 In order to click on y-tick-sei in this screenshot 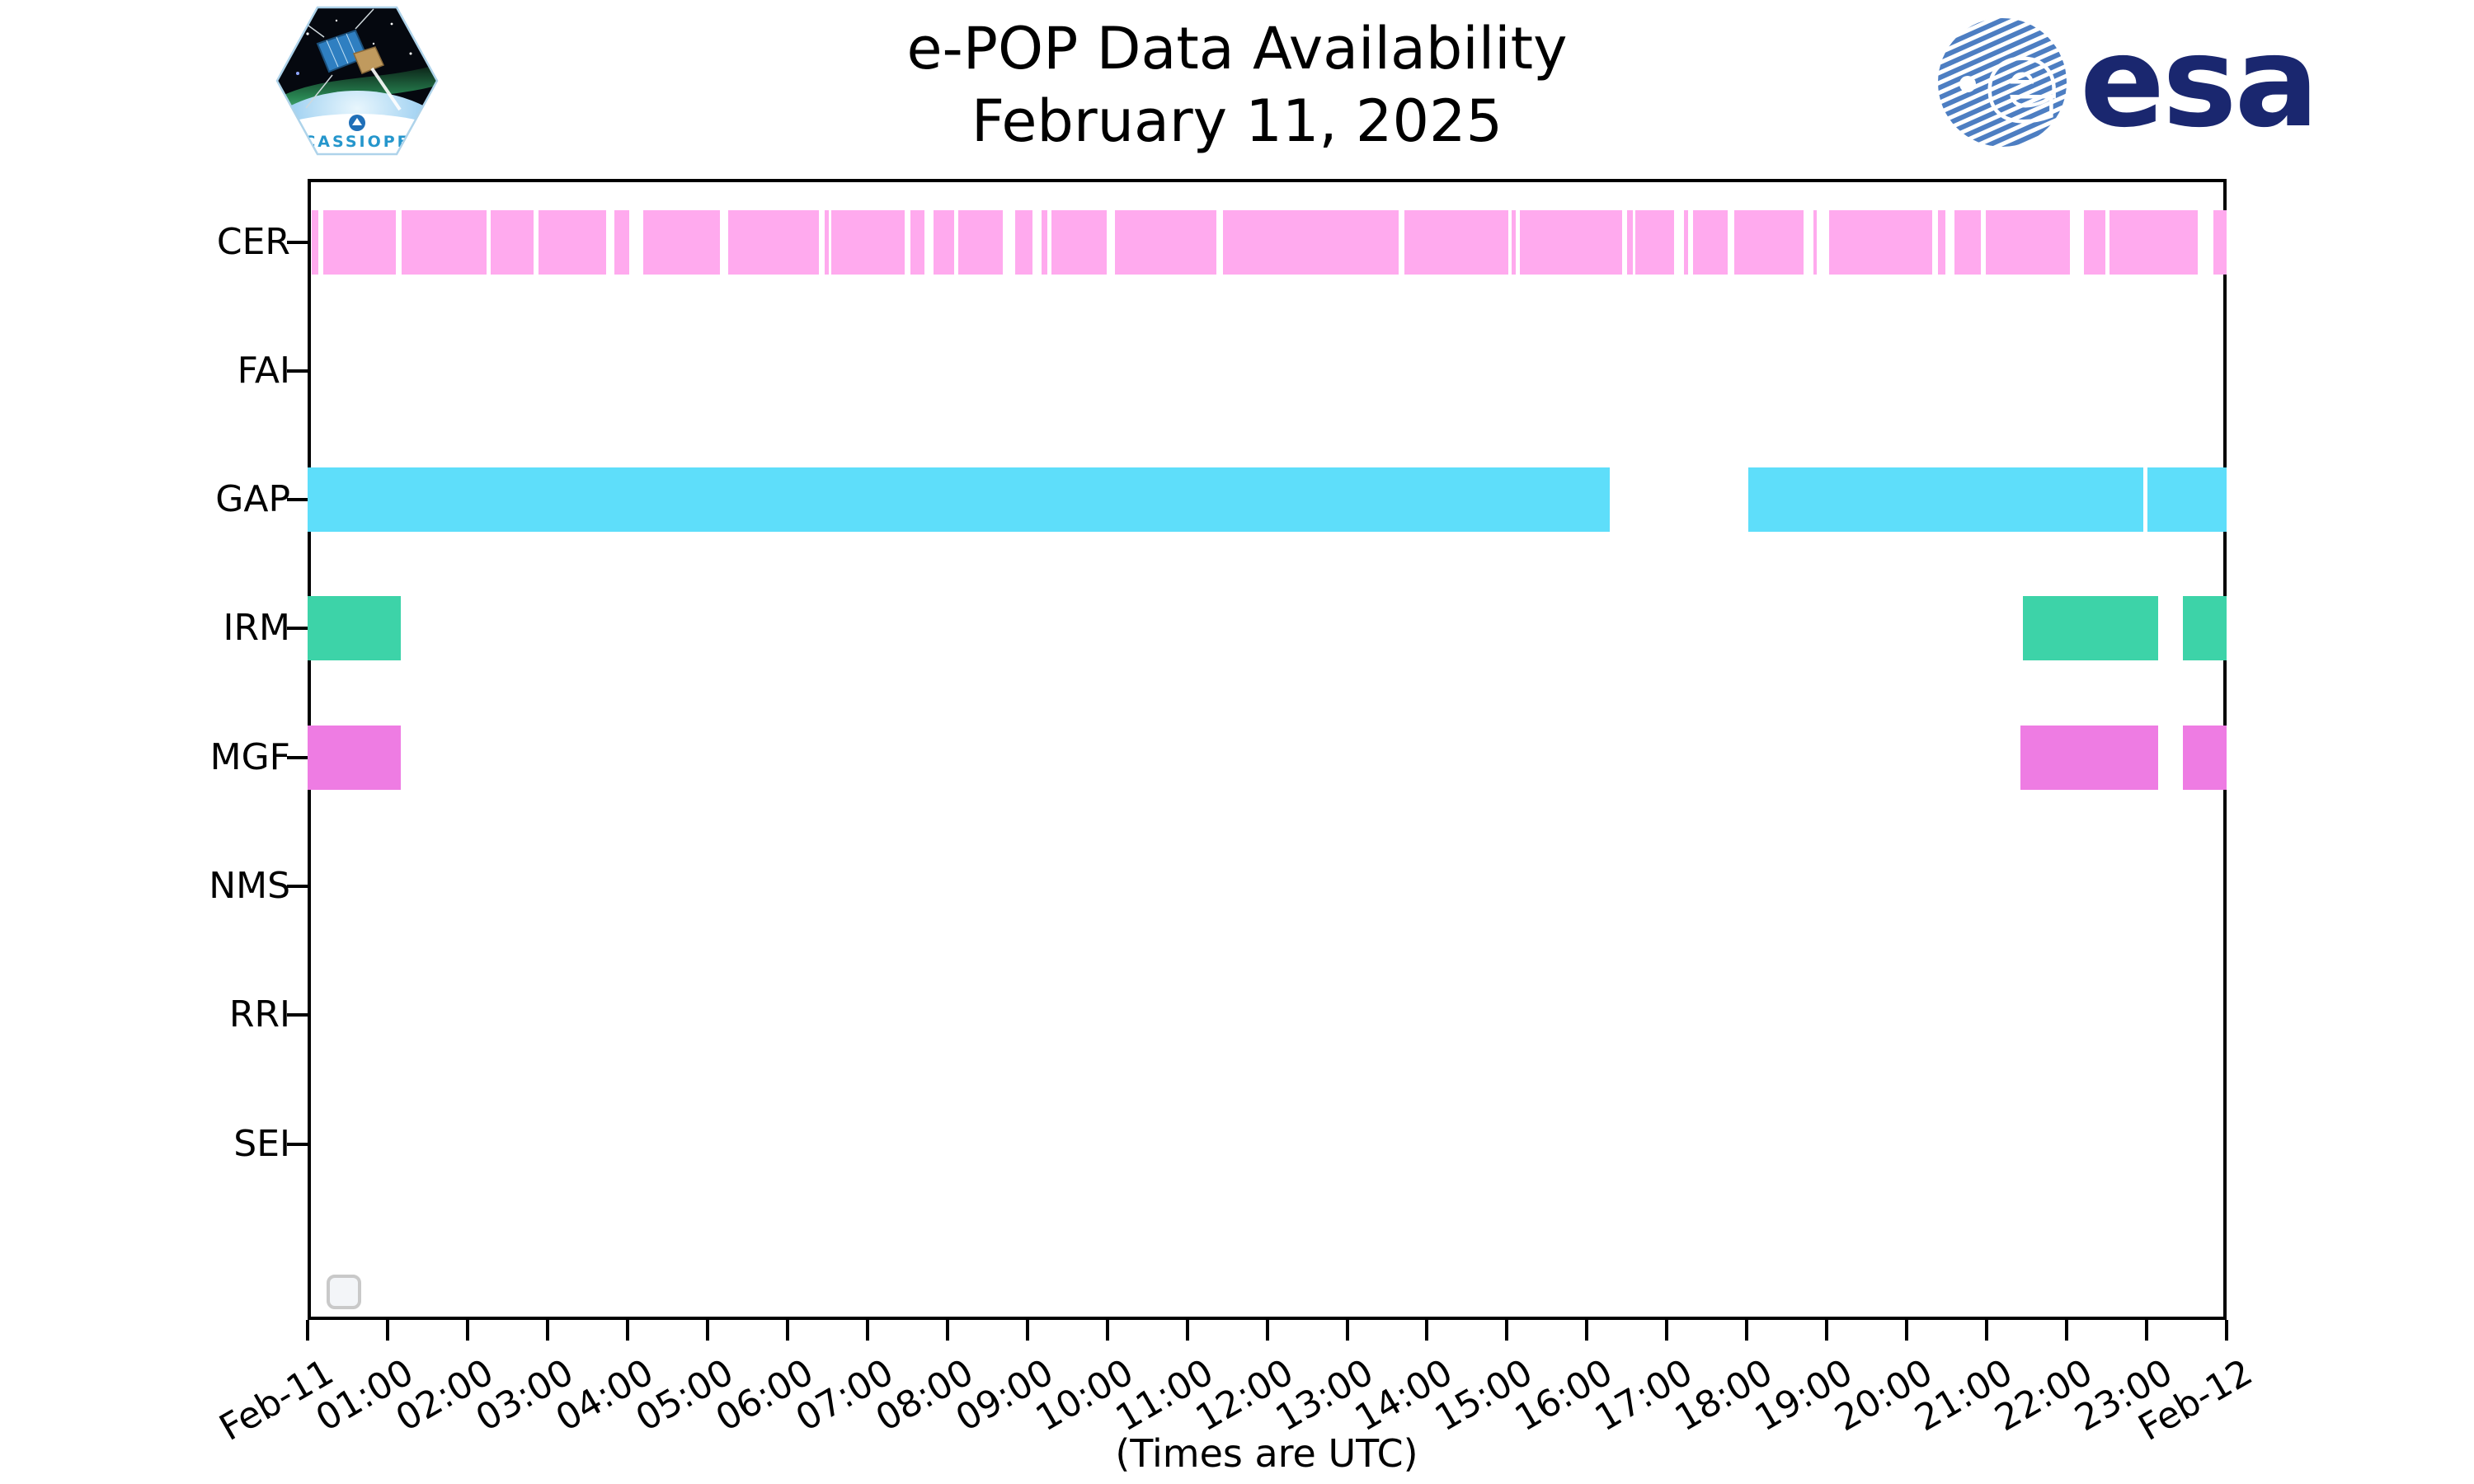, I will do `click(297, 1144)`.